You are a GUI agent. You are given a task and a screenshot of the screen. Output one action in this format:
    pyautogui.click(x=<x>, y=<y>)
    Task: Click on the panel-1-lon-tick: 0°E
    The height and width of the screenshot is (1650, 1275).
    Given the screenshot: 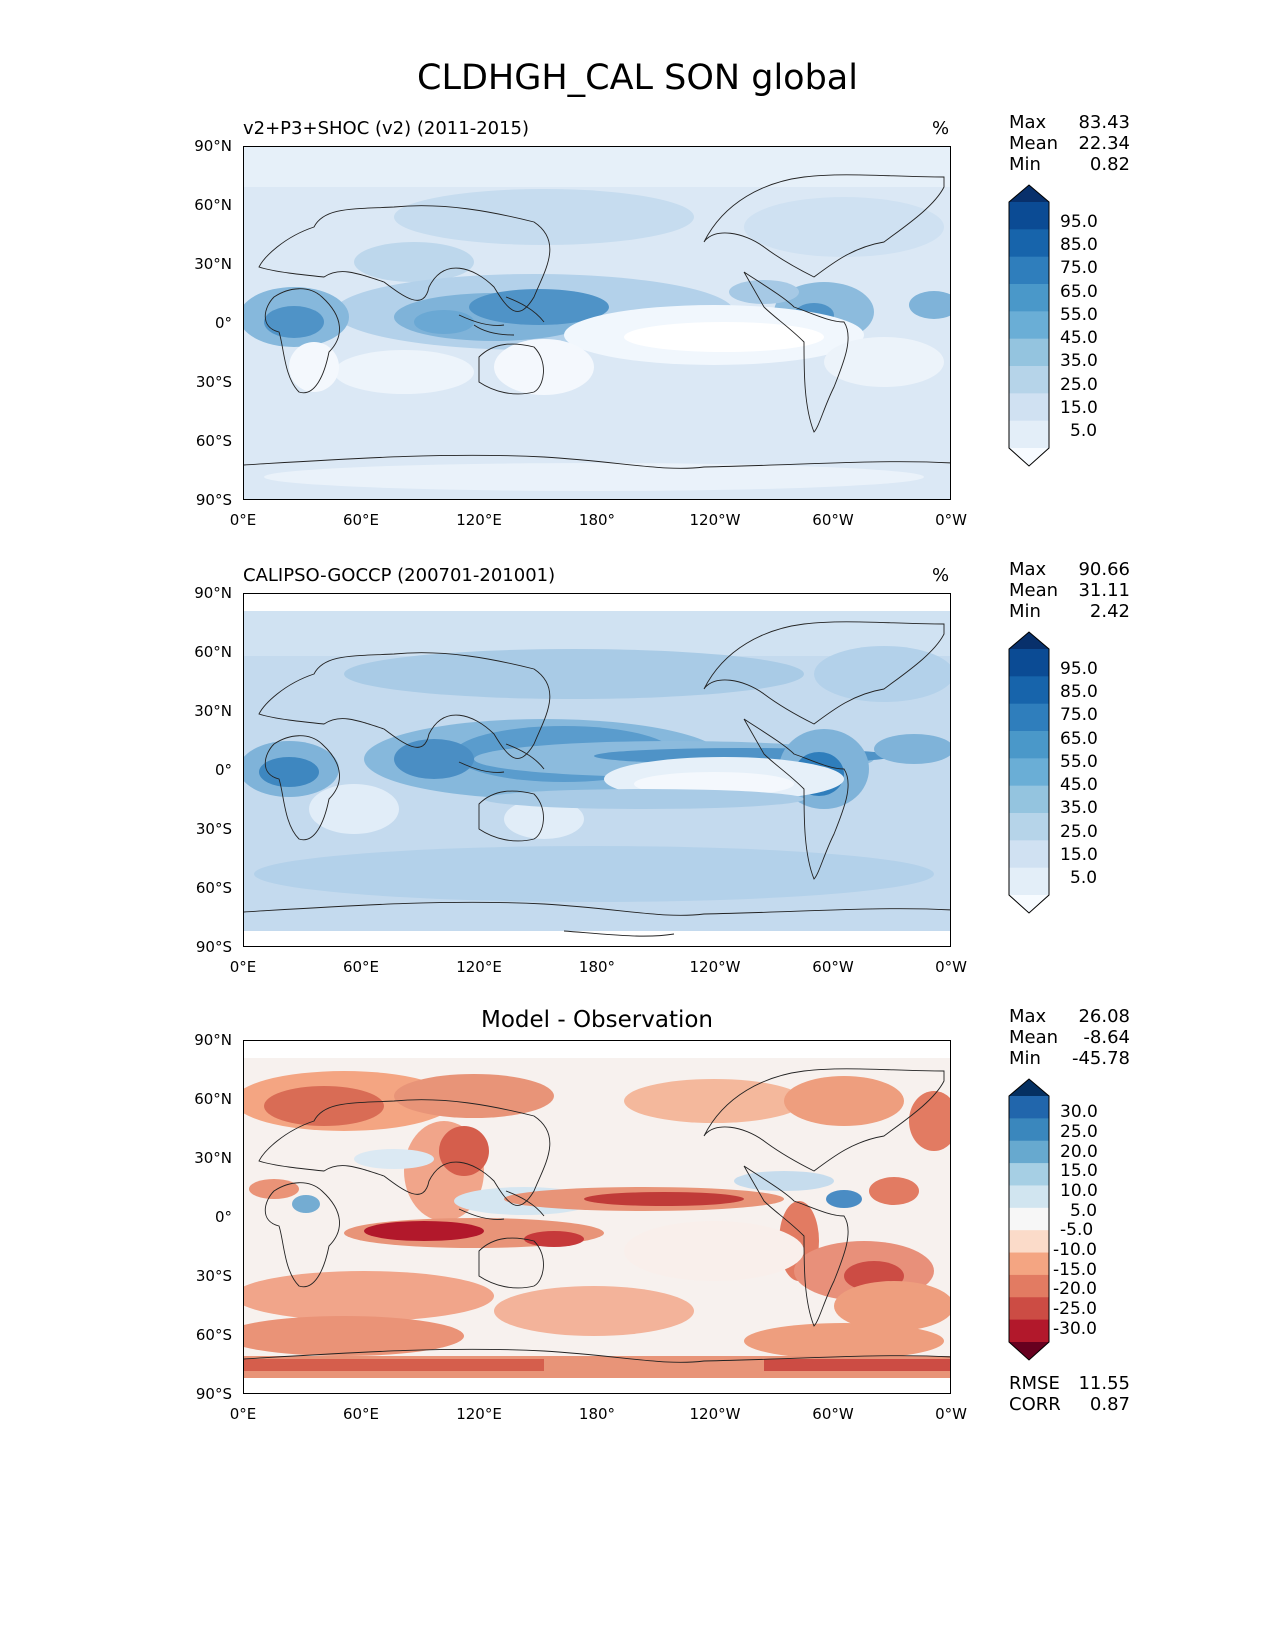 What is the action you would take?
    pyautogui.click(x=243, y=520)
    